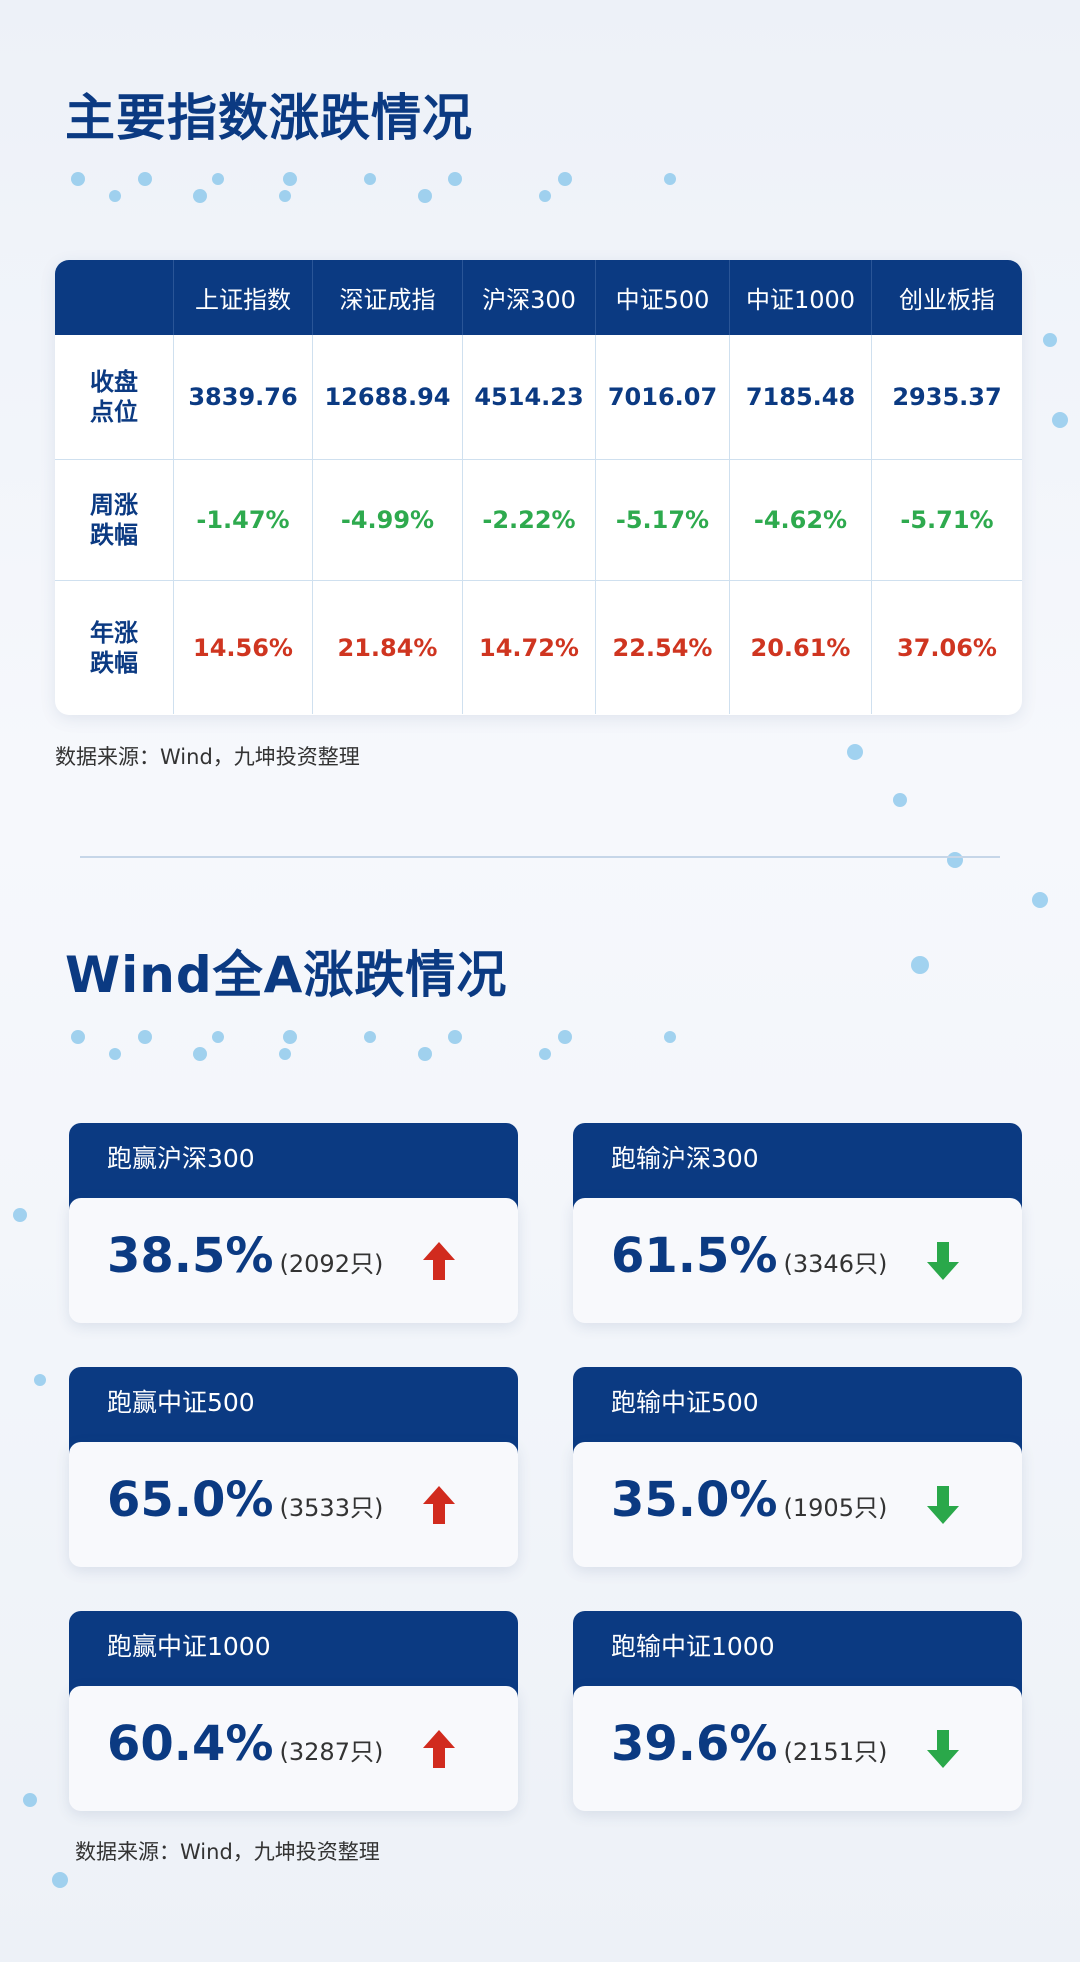 The width and height of the screenshot is (1080, 1962). What do you see at coordinates (190, 1256) in the screenshot?
I see `card-percent: 38.5%` at bounding box center [190, 1256].